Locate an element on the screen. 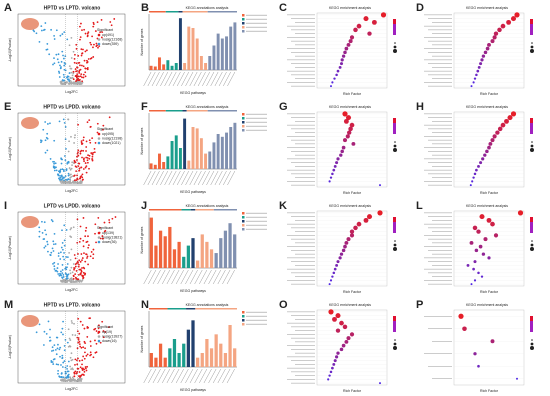  panel-letter: J is located at coordinates (144, 206).